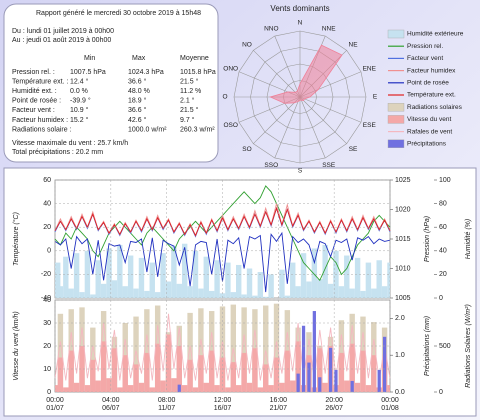 The image size is (480, 420). What do you see at coordinates (400, 318) in the screenshot?
I see `y2-tick-label: 2.0` at bounding box center [400, 318].